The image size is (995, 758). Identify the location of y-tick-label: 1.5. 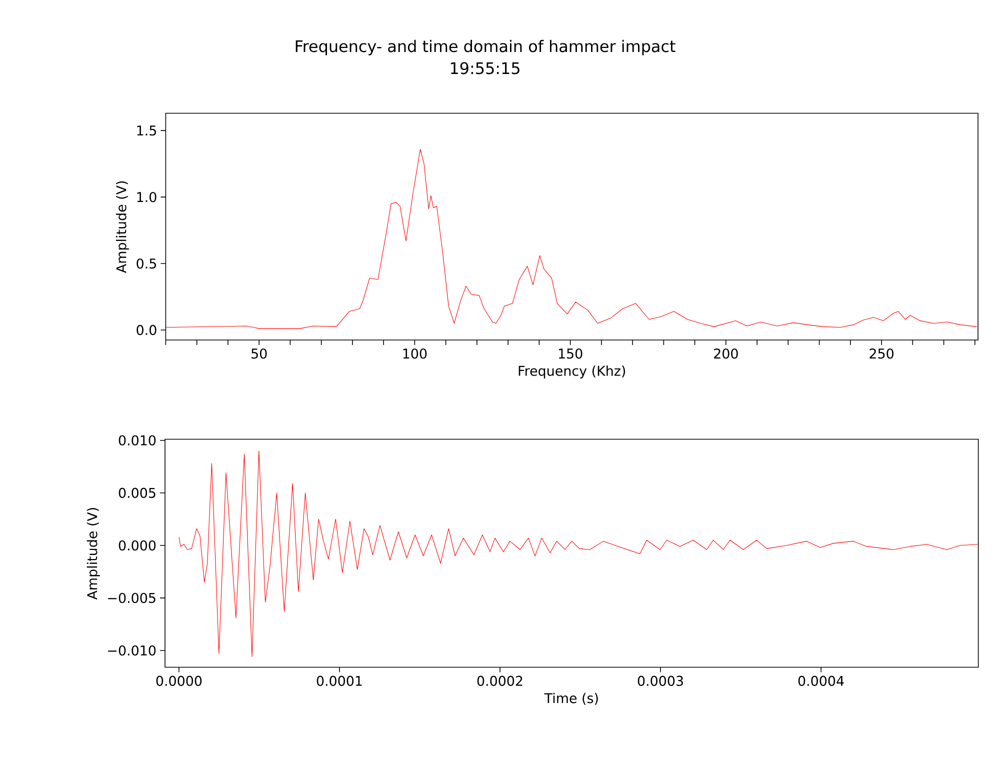
(146, 131).